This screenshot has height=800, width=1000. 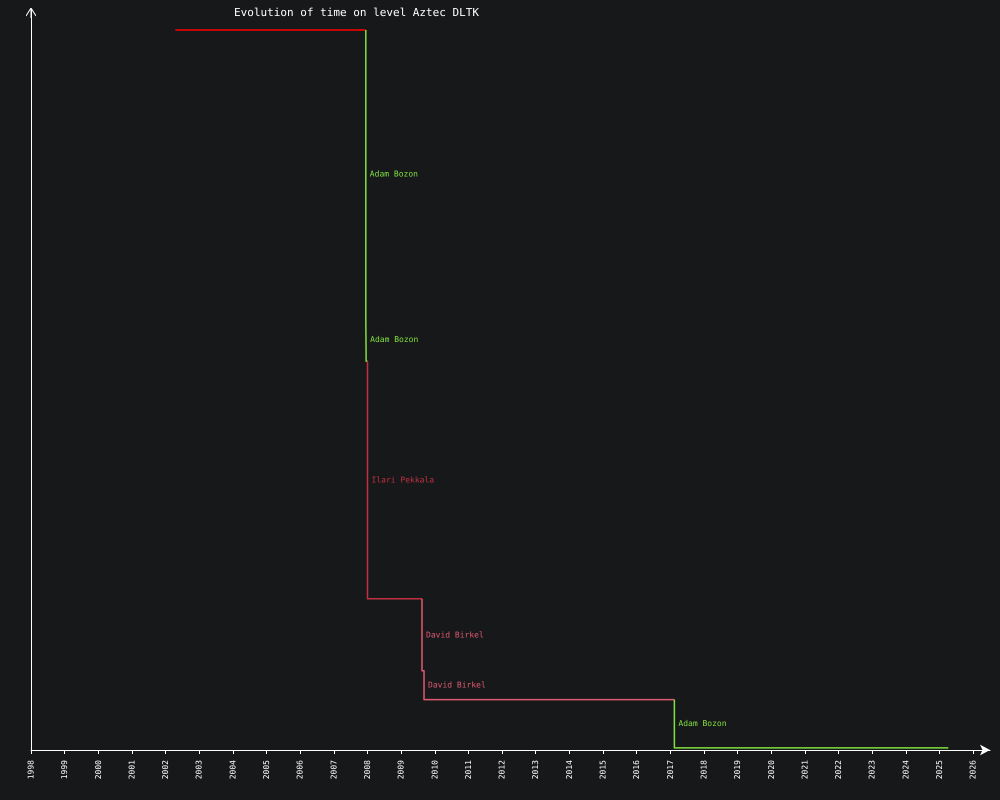 I want to click on x-tick-label: 2021, so click(x=805, y=770).